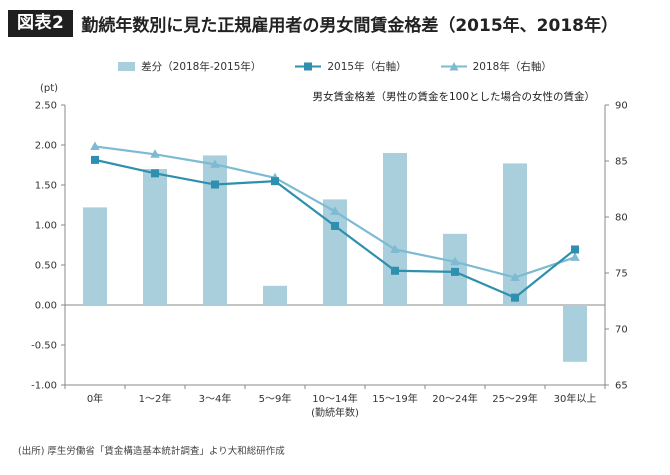 This screenshot has width=670, height=475. What do you see at coordinates (621, 386) in the screenshot?
I see `right-tick-label: 65` at bounding box center [621, 386].